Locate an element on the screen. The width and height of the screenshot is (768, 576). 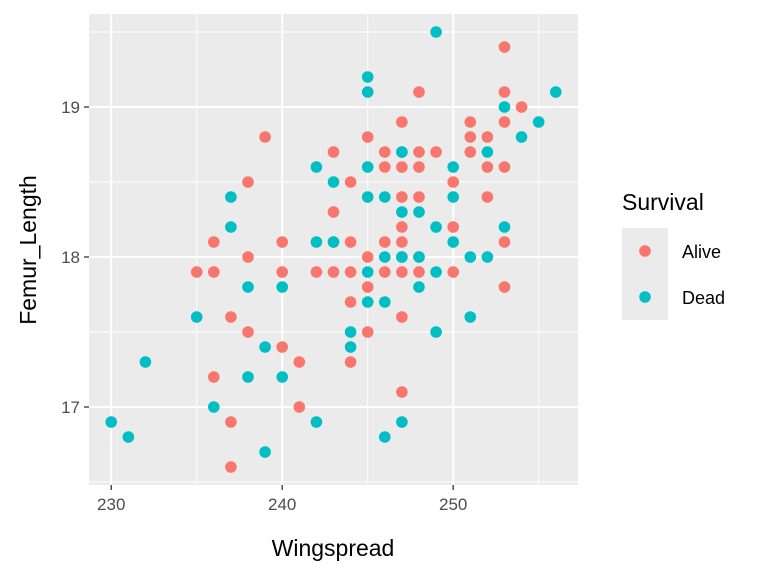
x-axis-ticks: 230 240 250 is located at coordinates (282, 499).